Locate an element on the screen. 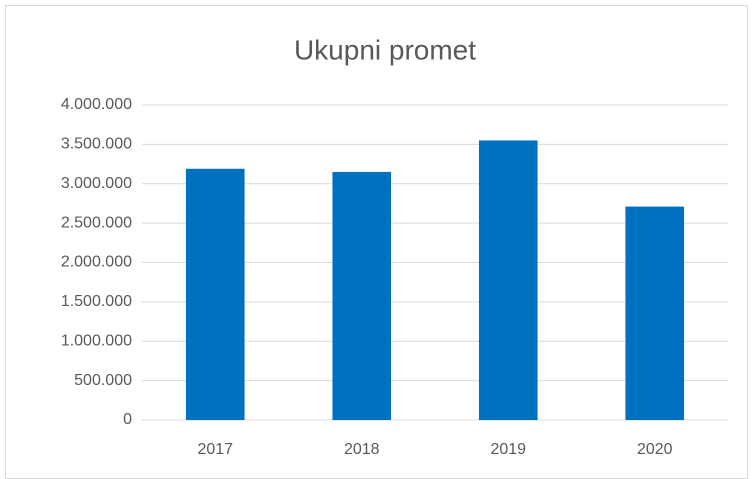  x-tick-label: 2018 is located at coordinates (362, 449).